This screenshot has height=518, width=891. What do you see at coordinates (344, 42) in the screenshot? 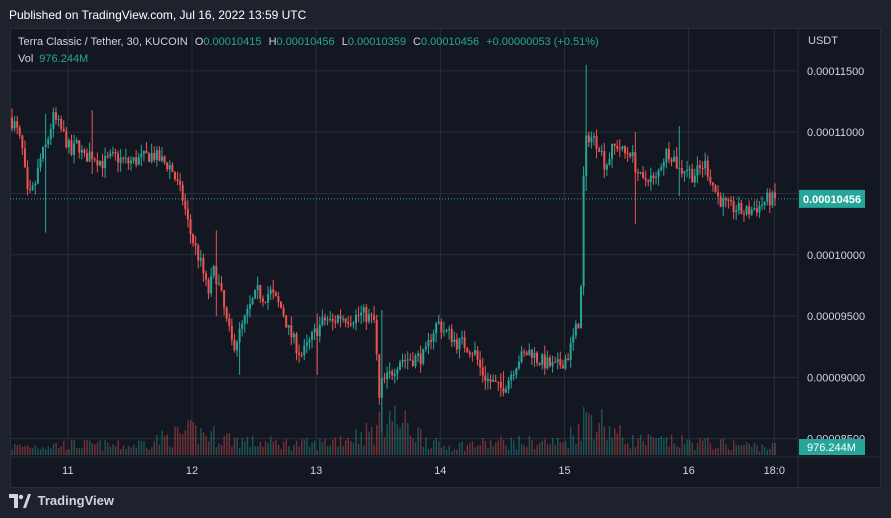
I see `low-label: L` at bounding box center [344, 42].